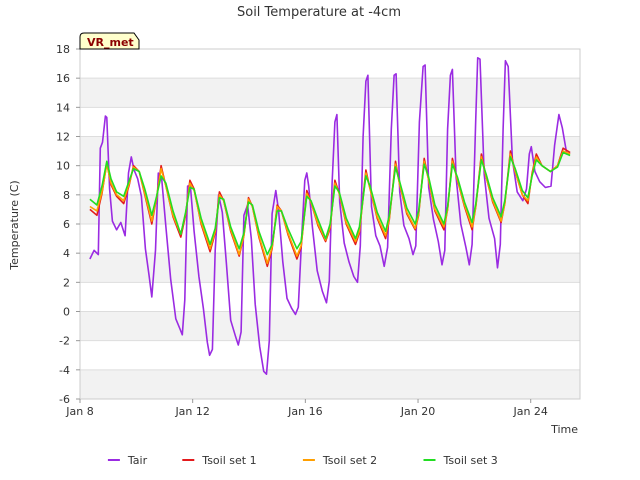  Describe the element at coordinates (304, 411) in the screenshot. I see `x-tick-label: Jan 16` at that location.